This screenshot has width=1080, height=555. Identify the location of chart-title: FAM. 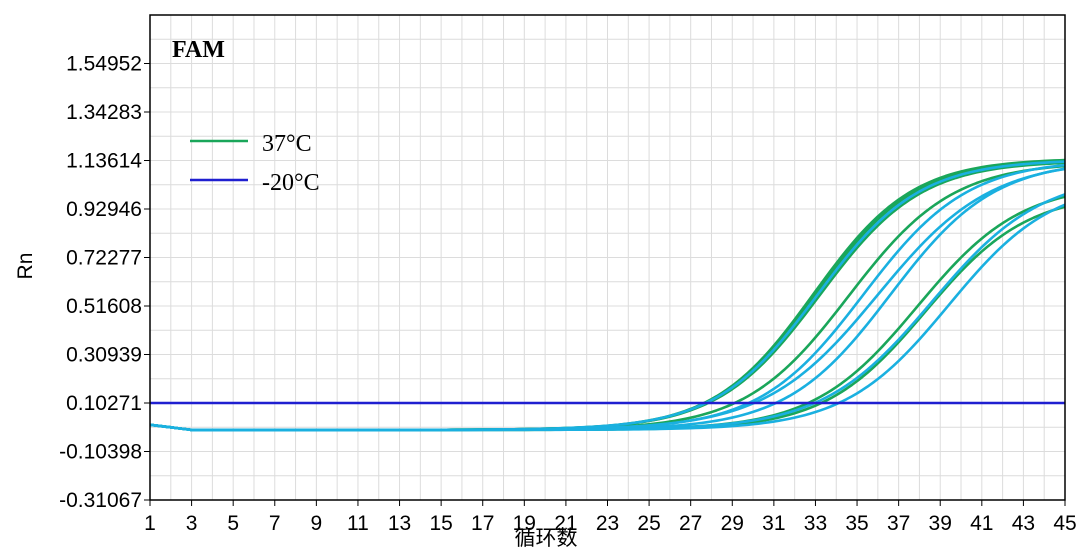
(198, 50).